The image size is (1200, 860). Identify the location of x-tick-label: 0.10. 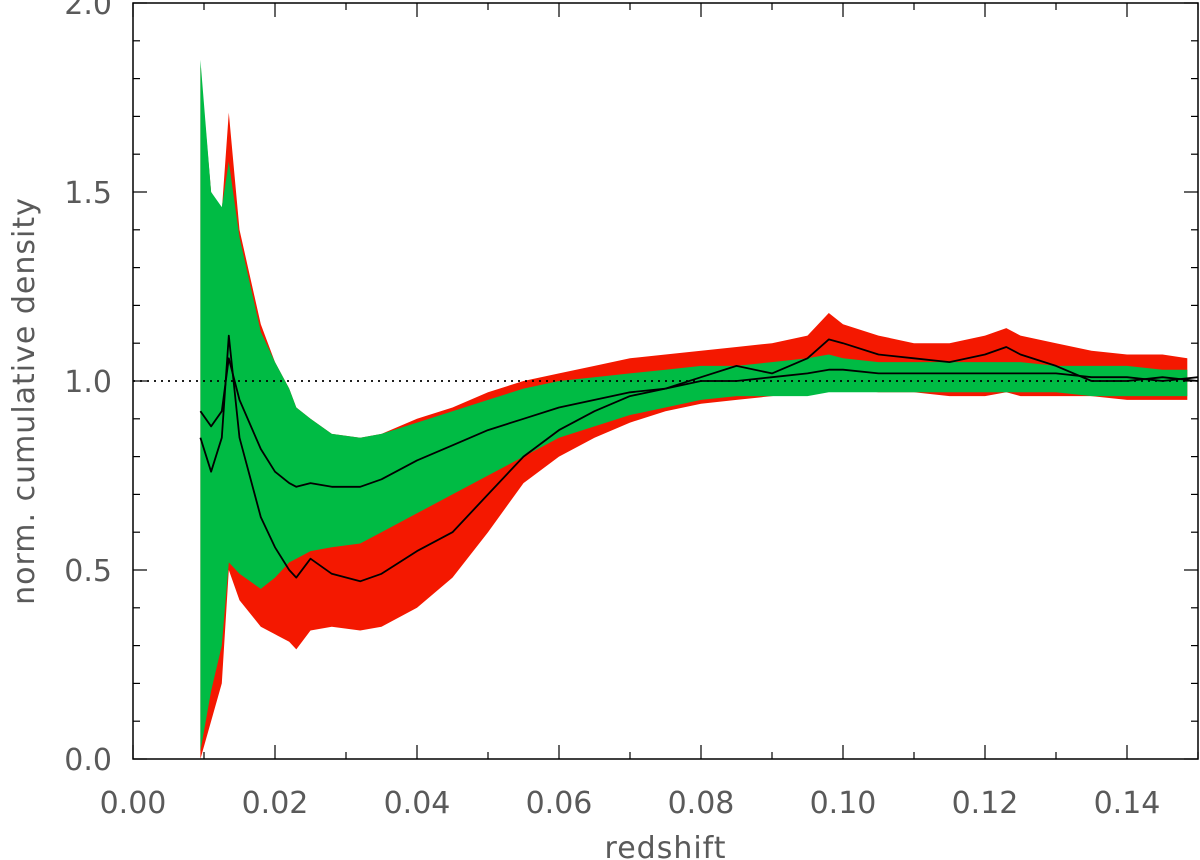
(843, 803).